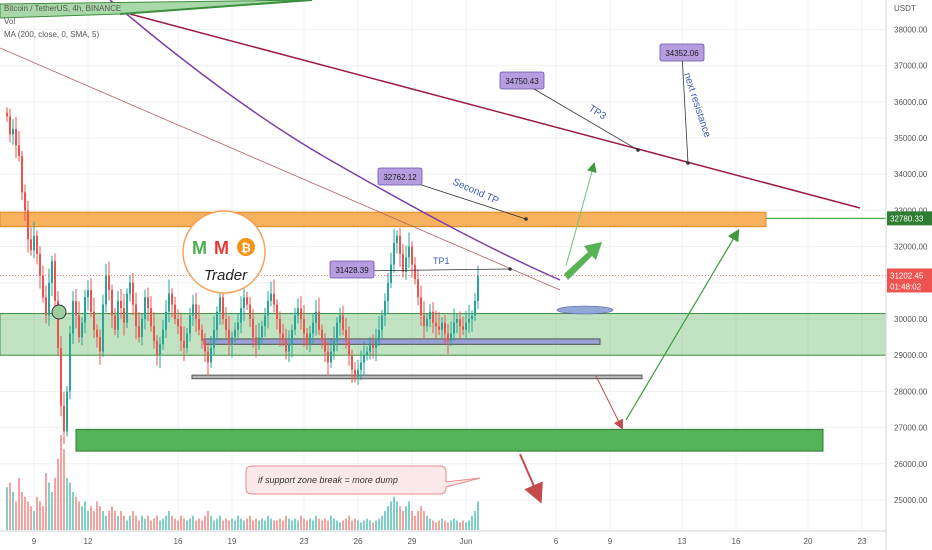 The width and height of the screenshot is (932, 550). Describe the element at coordinates (682, 324) in the screenshot. I see `up-arrow-long` at that location.